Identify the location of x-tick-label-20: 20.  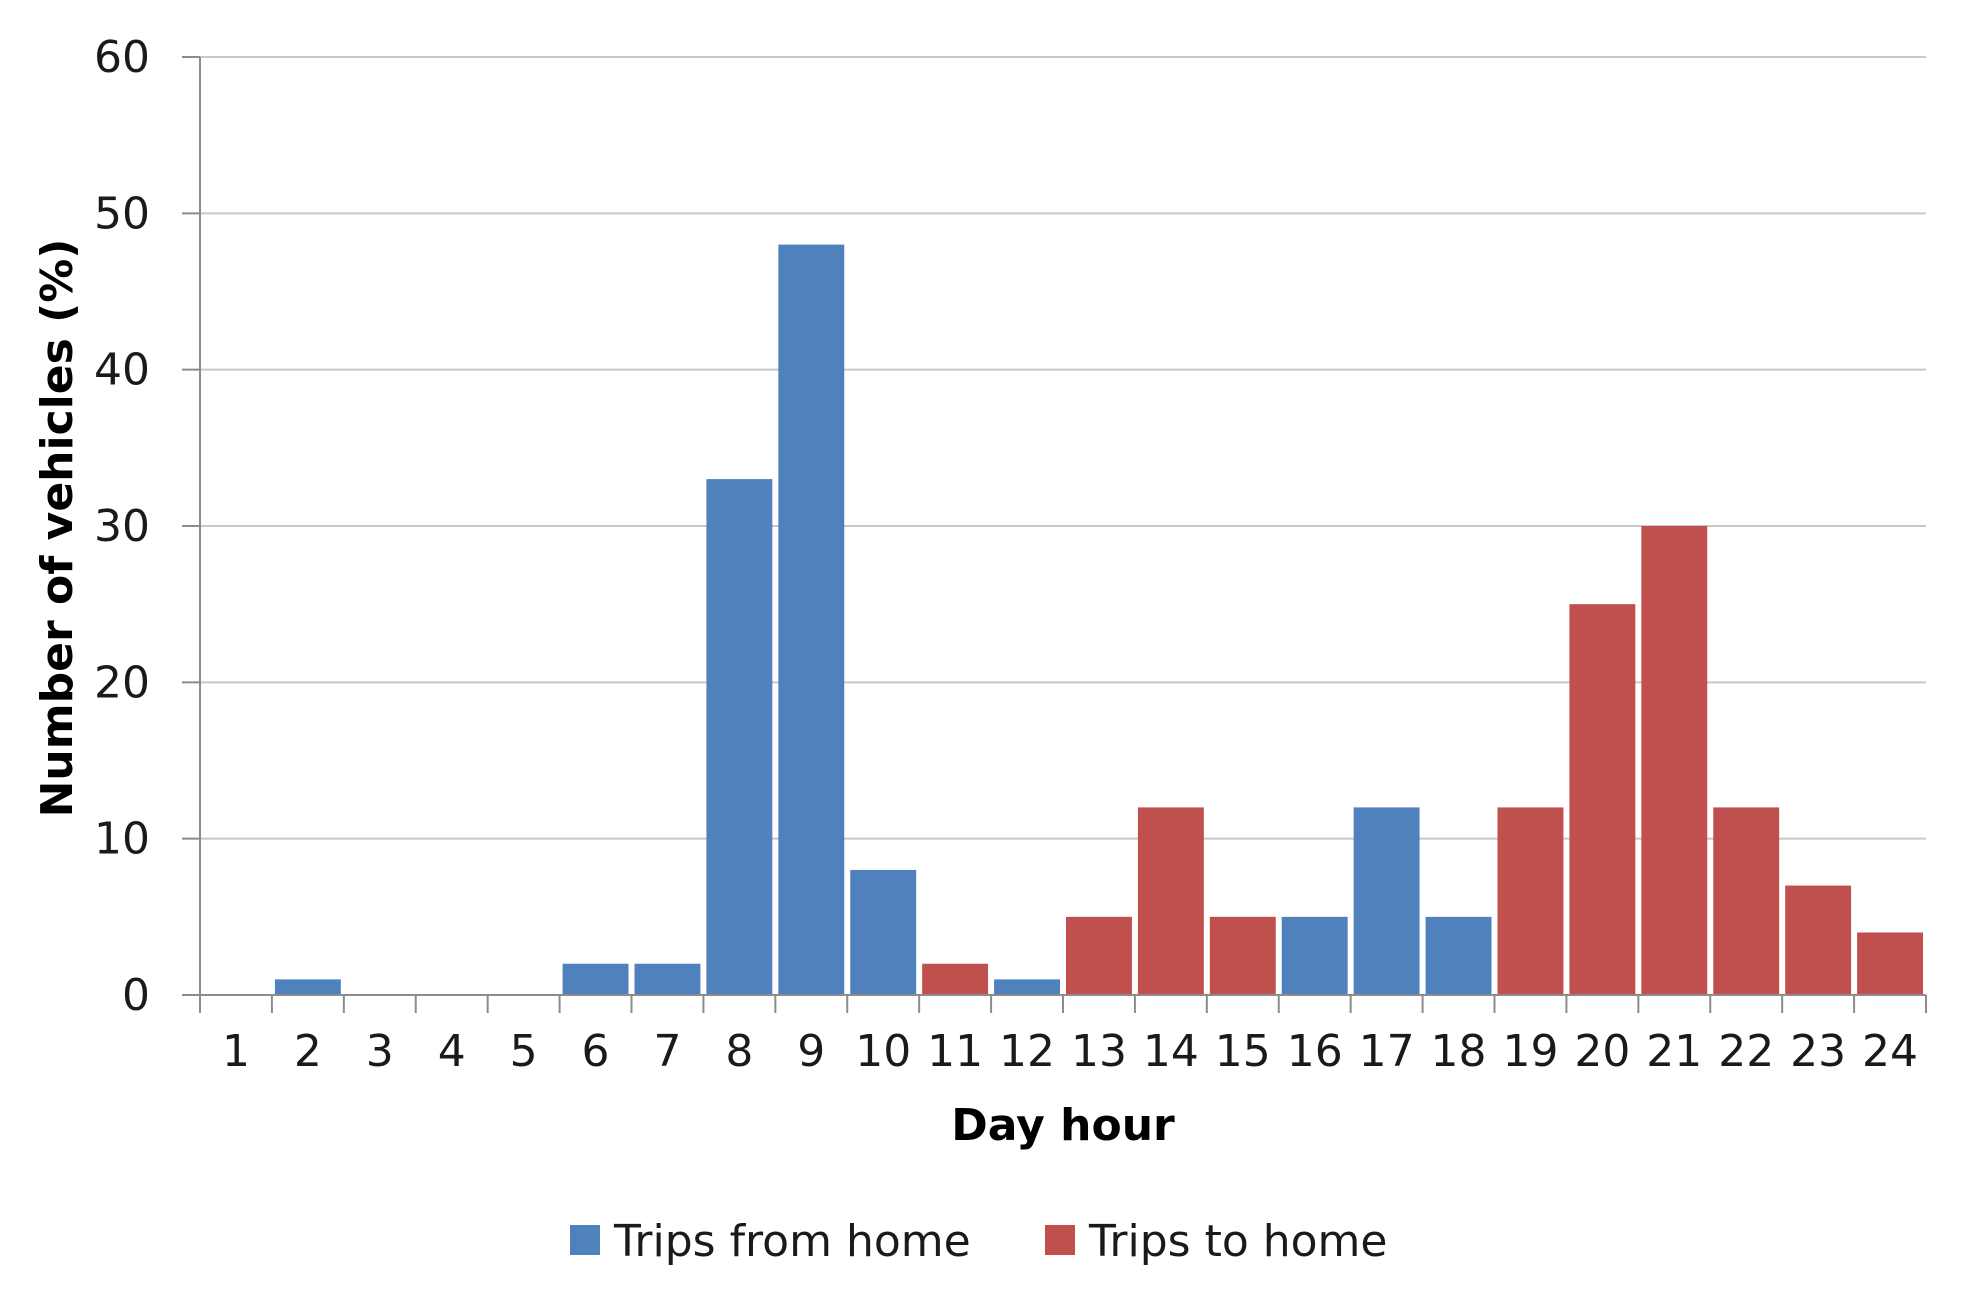
(1602, 1051).